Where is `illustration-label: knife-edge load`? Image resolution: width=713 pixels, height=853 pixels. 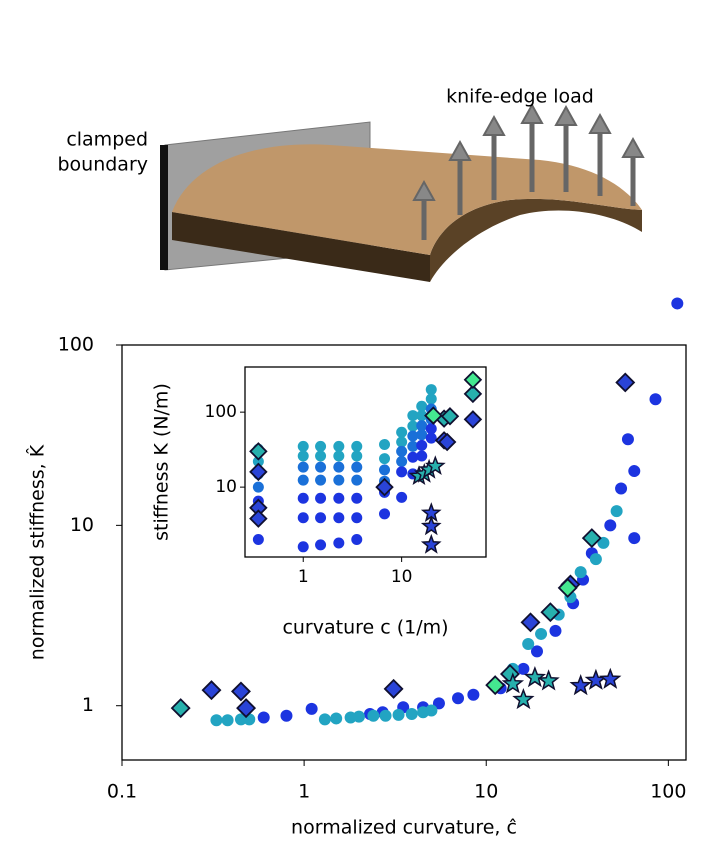
illustration-label: knife-edge load is located at coordinates (520, 97).